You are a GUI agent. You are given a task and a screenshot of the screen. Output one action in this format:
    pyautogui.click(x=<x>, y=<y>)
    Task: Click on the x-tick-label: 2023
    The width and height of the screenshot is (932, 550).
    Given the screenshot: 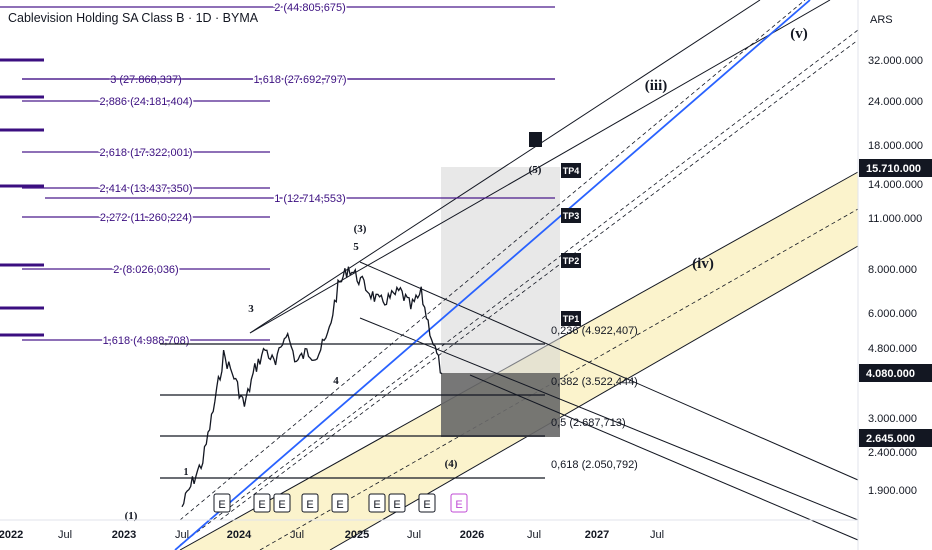 What is the action you would take?
    pyautogui.click(x=124, y=535)
    